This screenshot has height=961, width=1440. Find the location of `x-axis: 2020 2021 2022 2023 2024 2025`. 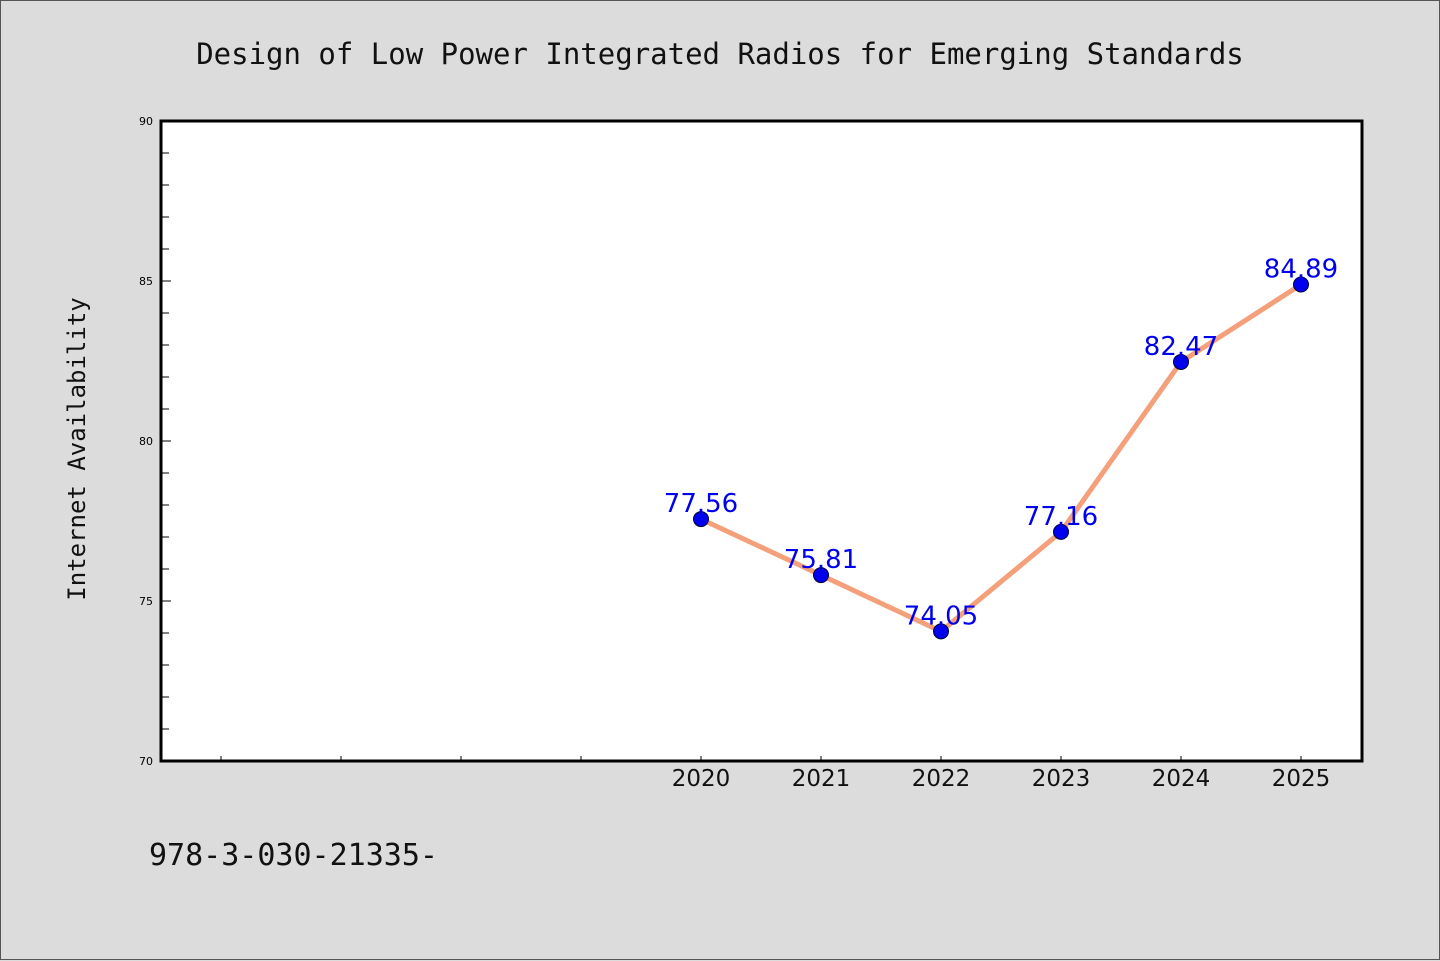

x-axis: 2020 2021 2022 2023 2024 2025 is located at coordinates (775, 774).